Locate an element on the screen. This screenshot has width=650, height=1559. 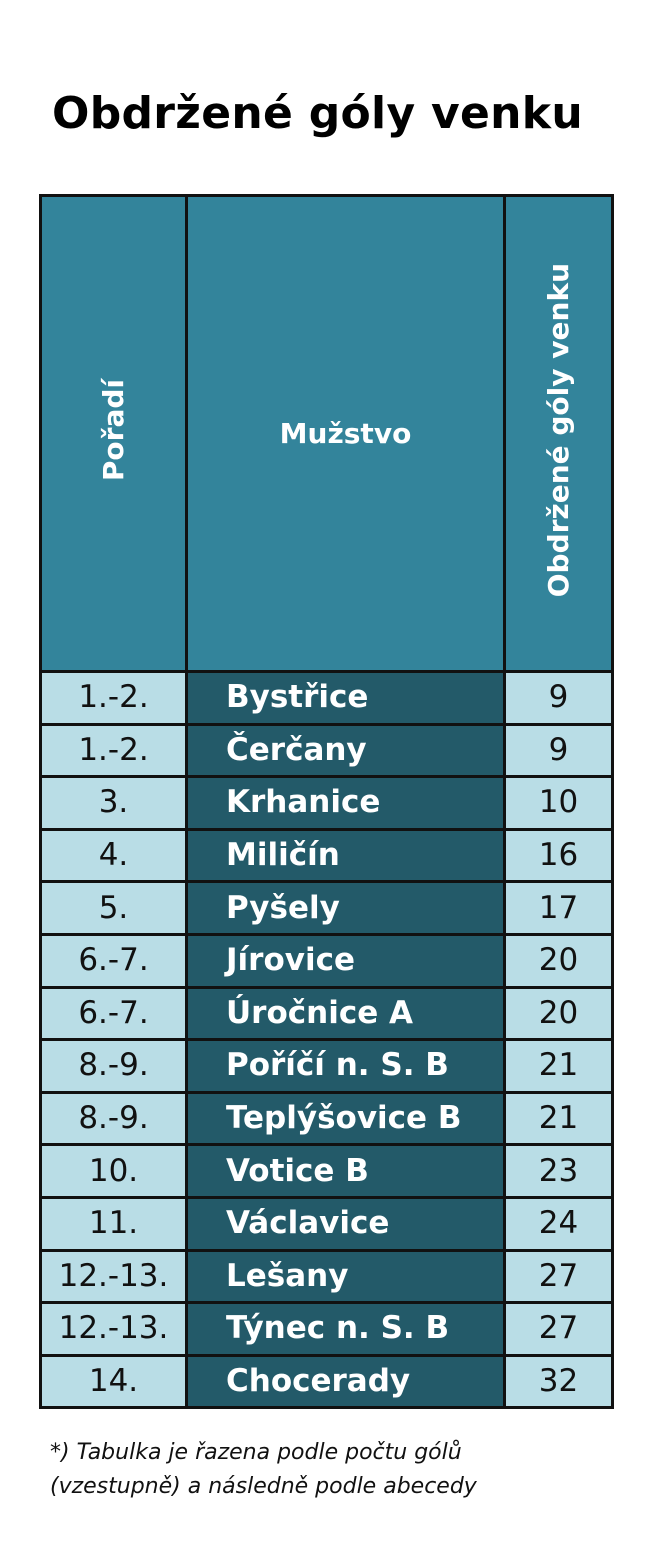
footnote-line-1: *) Tabulka je řazena podle počtu gólů is located at coordinates (256, 1452).